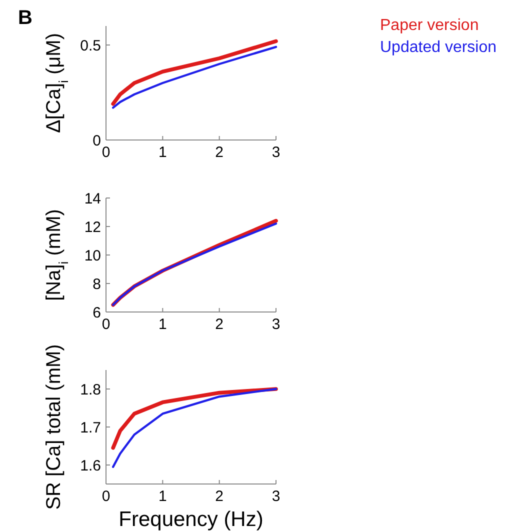  What do you see at coordinates (92, 227) in the screenshot?
I see `y-tick-label: 12` at bounding box center [92, 227].